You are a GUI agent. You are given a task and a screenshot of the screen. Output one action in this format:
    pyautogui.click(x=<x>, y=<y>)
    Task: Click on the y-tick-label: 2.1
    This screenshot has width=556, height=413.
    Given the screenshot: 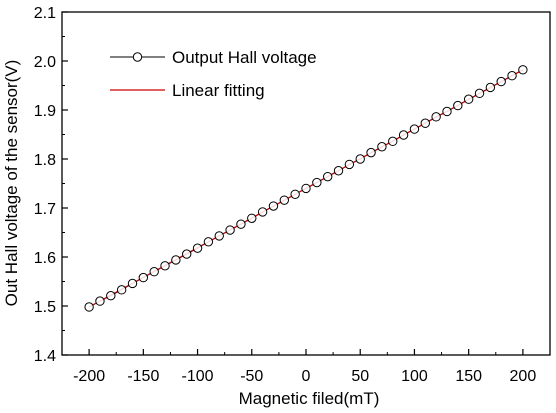 What is the action you would take?
    pyautogui.click(x=45, y=13)
    